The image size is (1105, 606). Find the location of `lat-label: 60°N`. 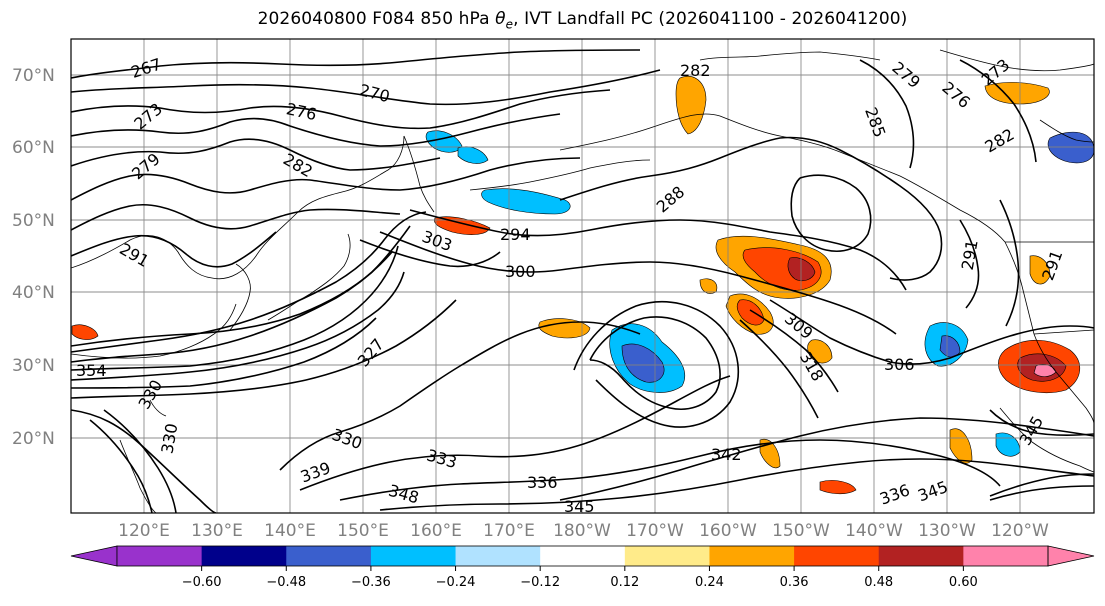

lat-label: 60°N is located at coordinates (33, 148).